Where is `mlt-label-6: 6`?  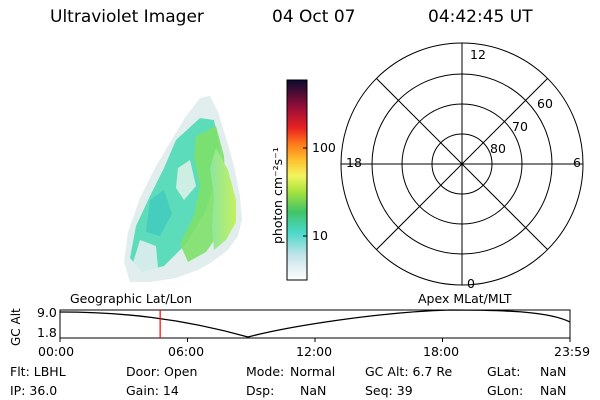
mlt-label-6: 6 is located at coordinates (577, 162).